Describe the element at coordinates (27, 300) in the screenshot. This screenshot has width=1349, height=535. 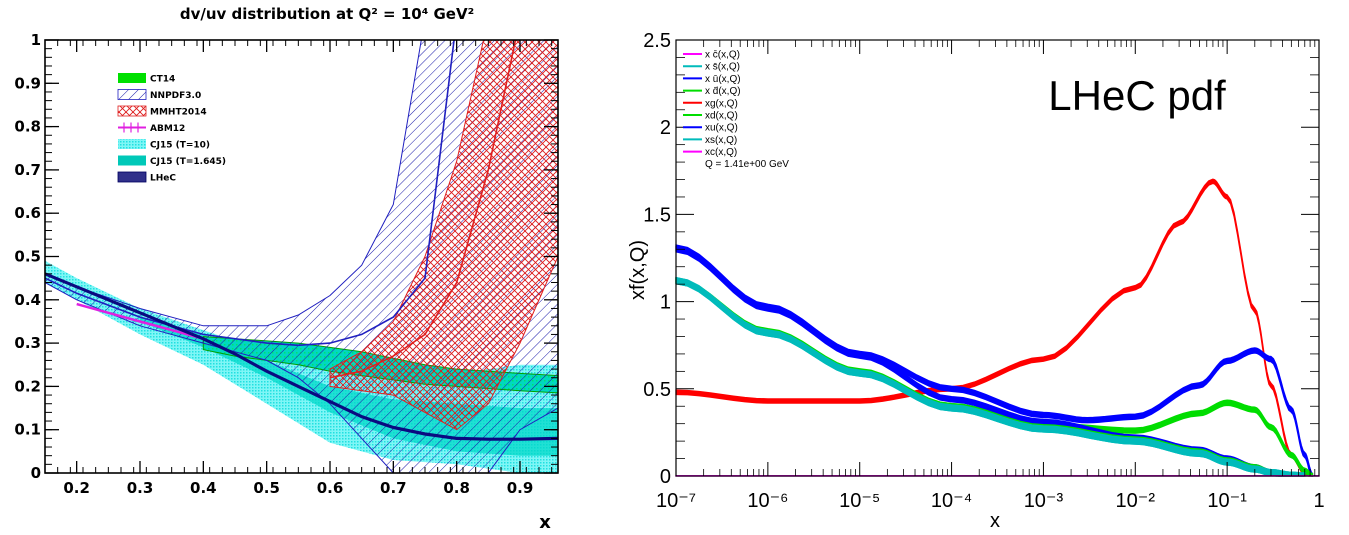
I see `left-y-tick-label: 0.4` at that location.